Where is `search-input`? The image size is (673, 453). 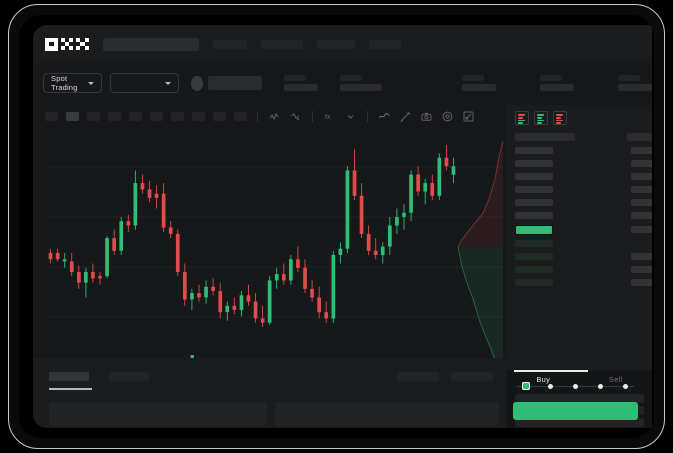
search-input is located at coordinates (151, 44).